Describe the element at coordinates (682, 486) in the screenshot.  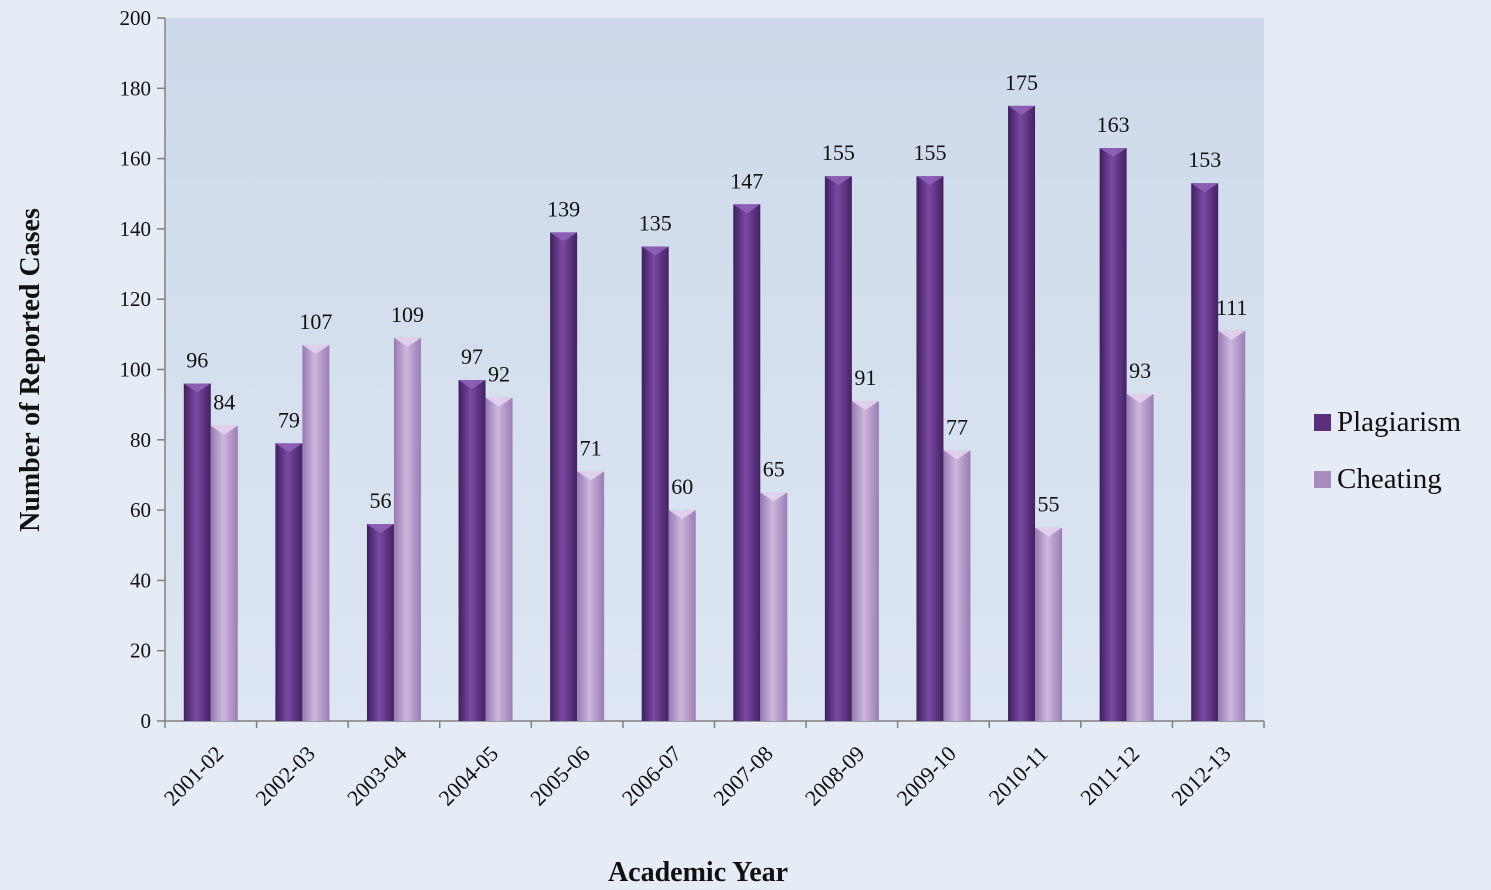
I see `data-label-cheating: 60` at that location.